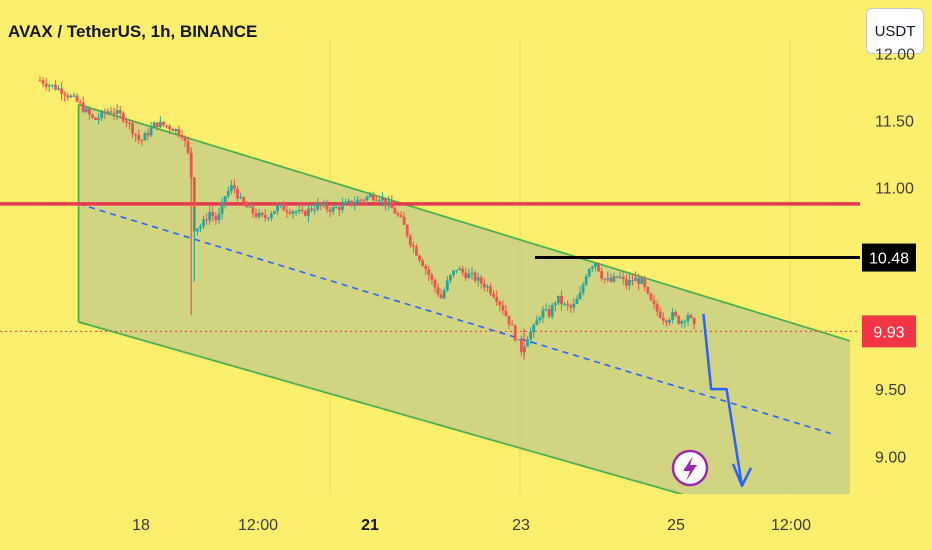  I want to click on alert-icon, so click(690, 468).